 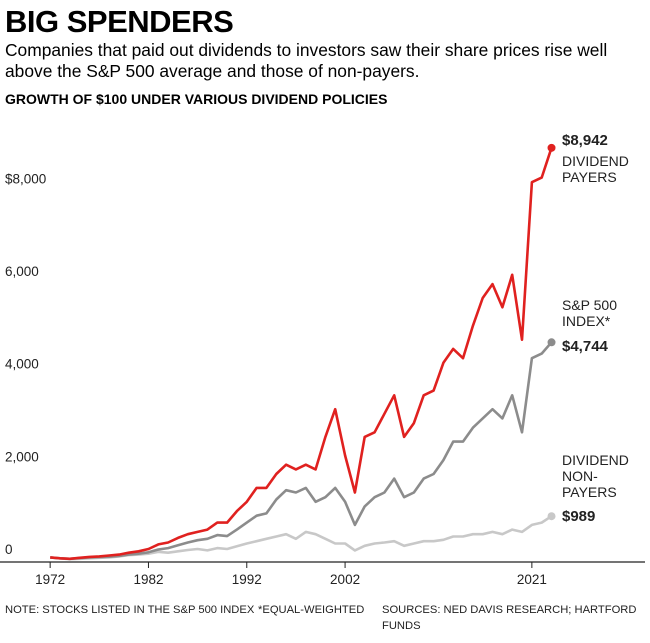 What do you see at coordinates (585, 140) in the screenshot?
I see `end-value: $8,942` at bounding box center [585, 140].